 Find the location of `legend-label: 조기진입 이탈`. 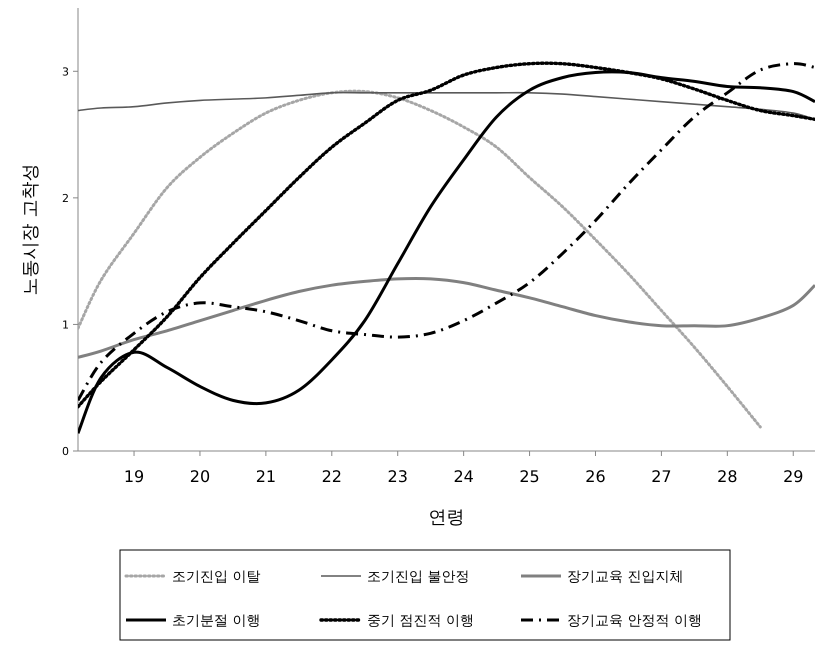

legend-label: 조기진입 이탈 is located at coordinates (216, 577).